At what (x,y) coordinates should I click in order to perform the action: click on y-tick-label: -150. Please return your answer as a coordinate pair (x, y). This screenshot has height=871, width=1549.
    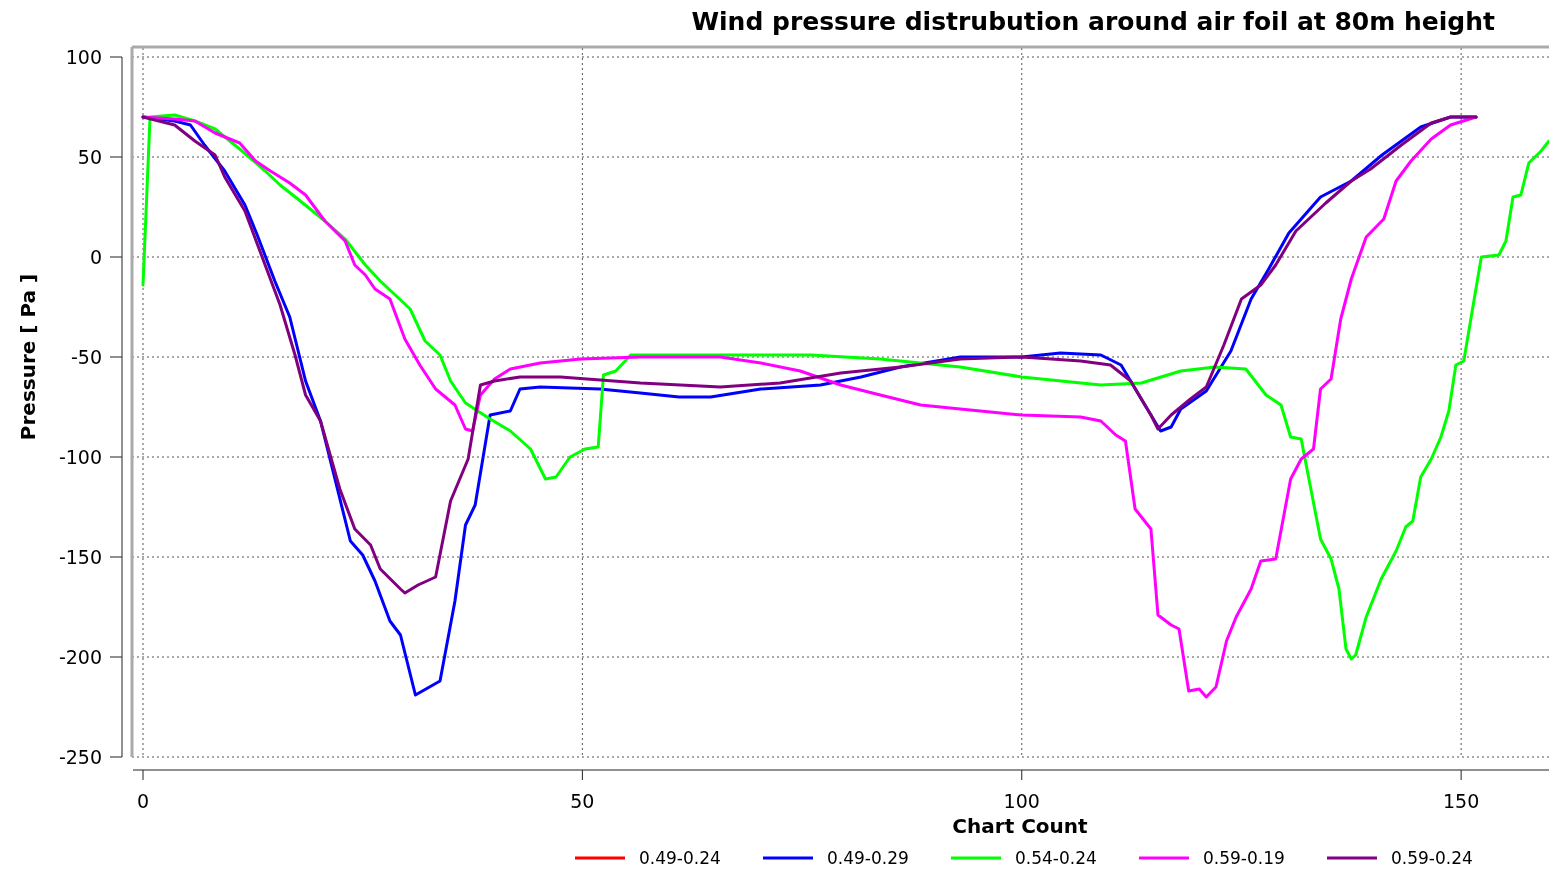
    Looking at the image, I should click on (80, 557).